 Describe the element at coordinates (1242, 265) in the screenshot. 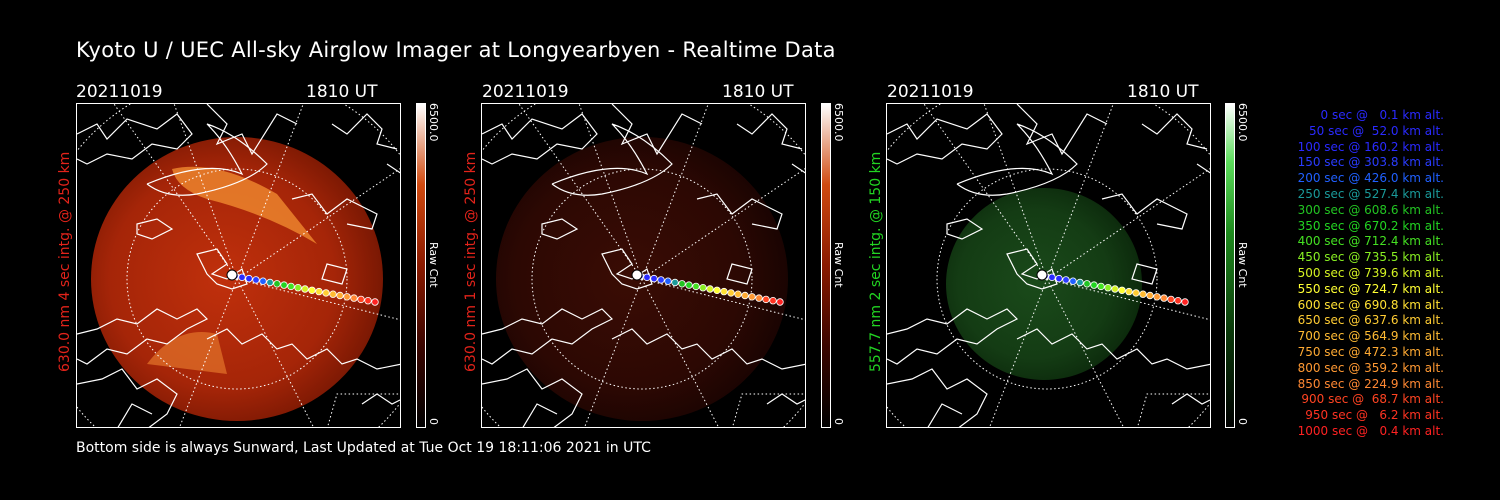

I see `panel-3-colorbar-label: Raw Cnt` at that location.